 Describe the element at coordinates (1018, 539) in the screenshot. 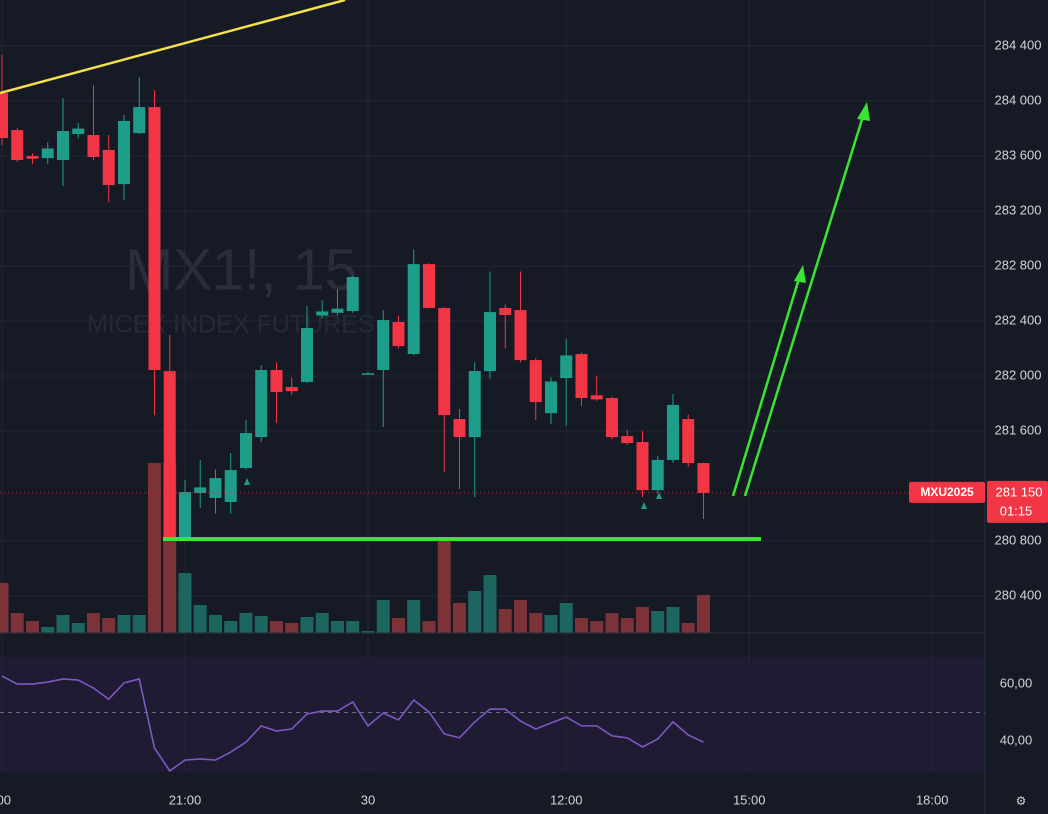

I see `y-tick-label: 280 800` at that location.